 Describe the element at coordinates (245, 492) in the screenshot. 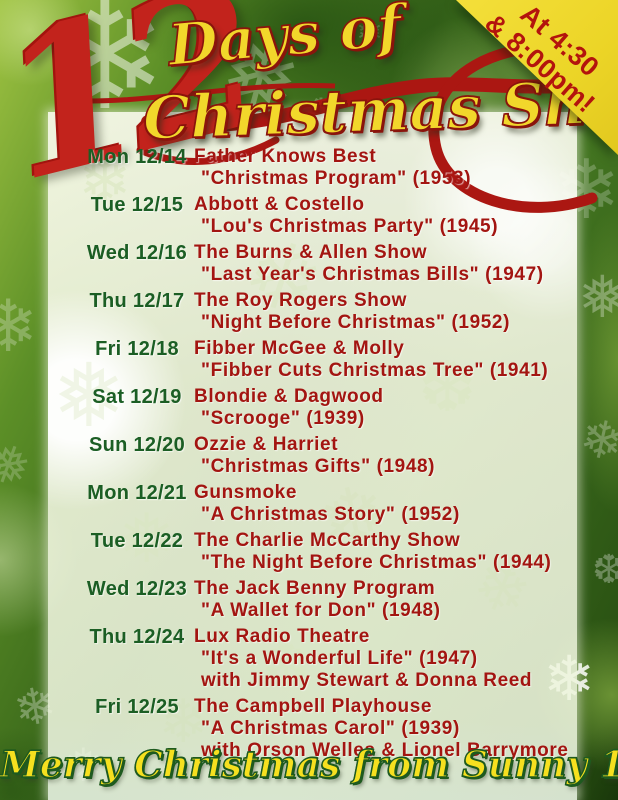

I see `show-title: Gunsmoke` at that location.